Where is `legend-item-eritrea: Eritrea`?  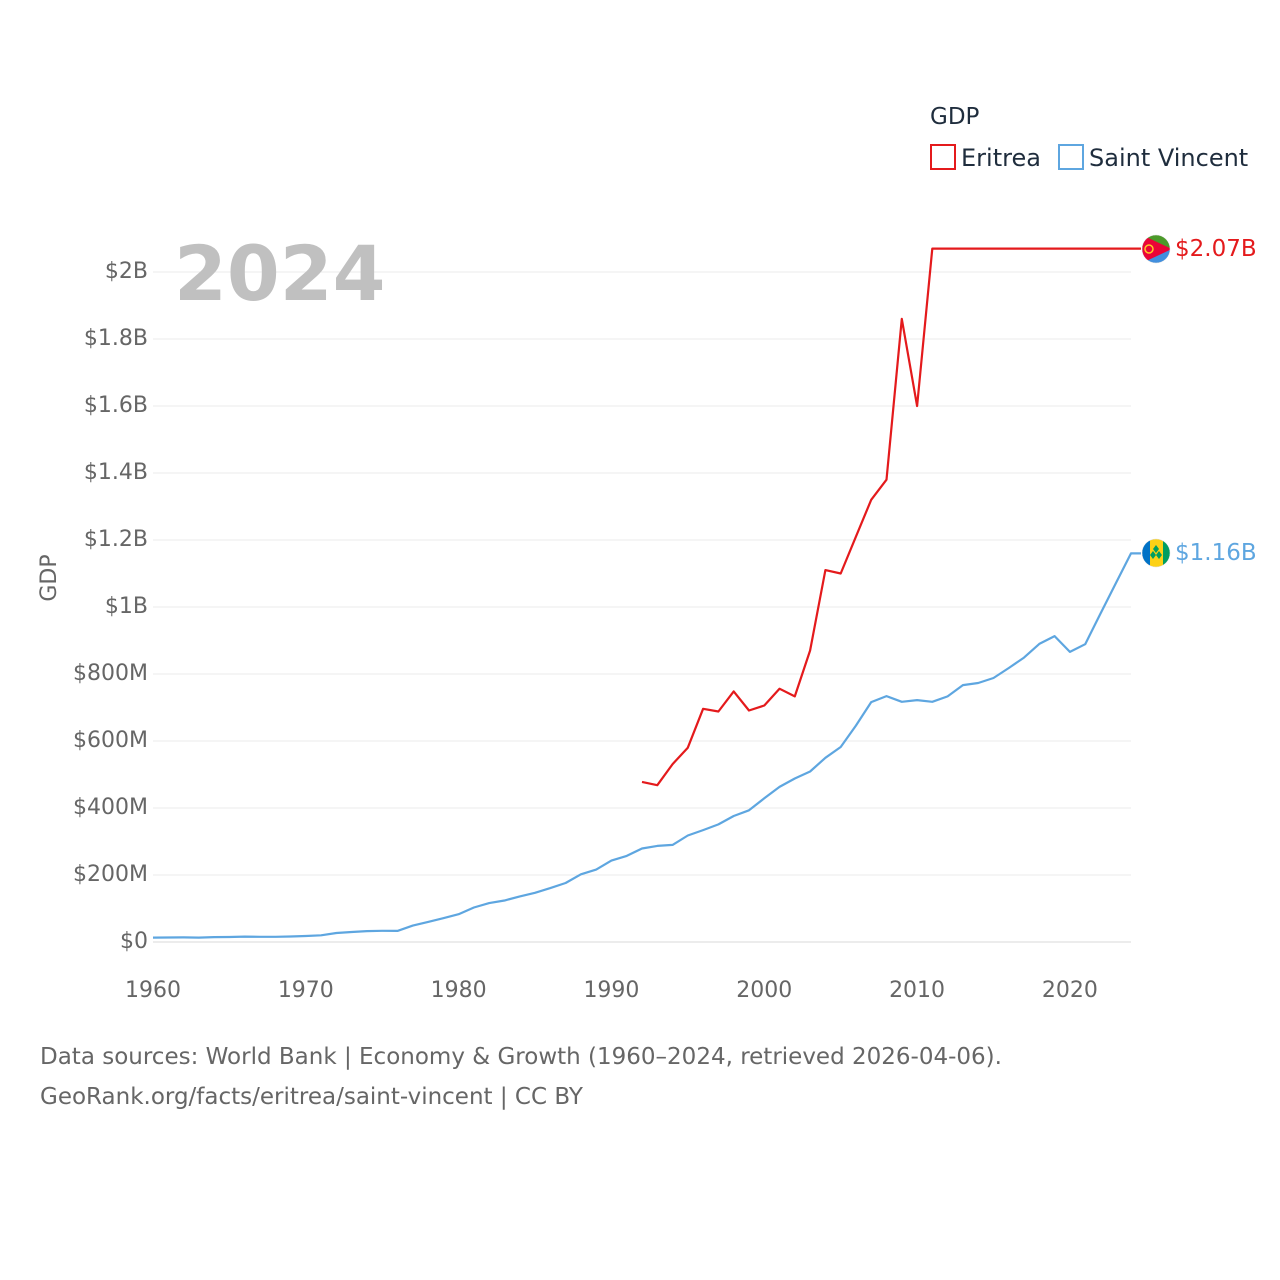
legend-item-eritrea: Eritrea is located at coordinates (985, 158).